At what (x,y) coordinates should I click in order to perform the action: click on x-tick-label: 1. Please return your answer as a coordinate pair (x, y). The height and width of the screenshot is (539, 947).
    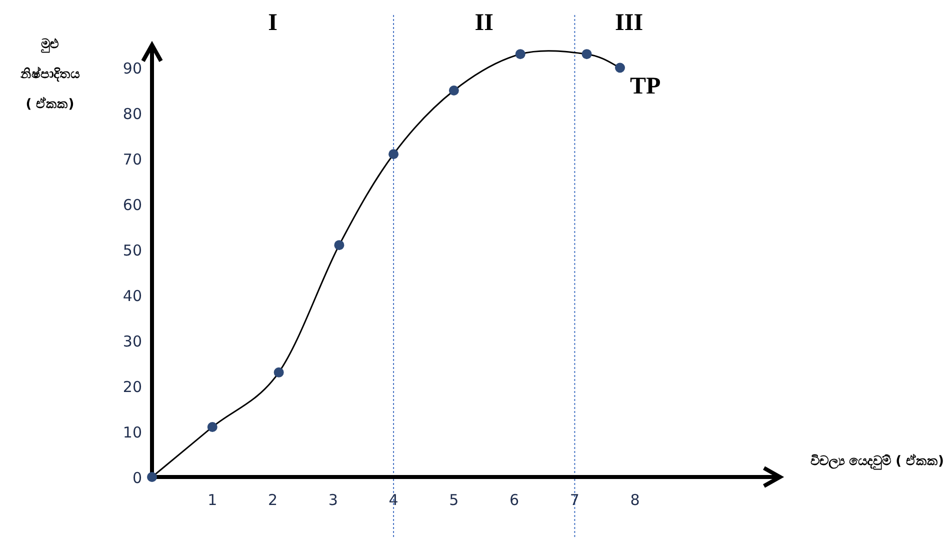
    Looking at the image, I should click on (213, 500).